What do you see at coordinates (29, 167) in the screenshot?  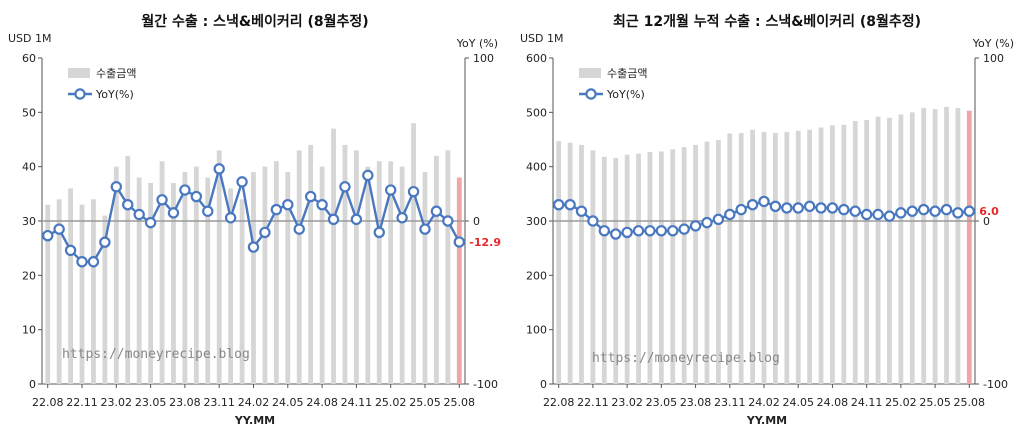 I see `left-tick-label-monthly: 40` at bounding box center [29, 167].